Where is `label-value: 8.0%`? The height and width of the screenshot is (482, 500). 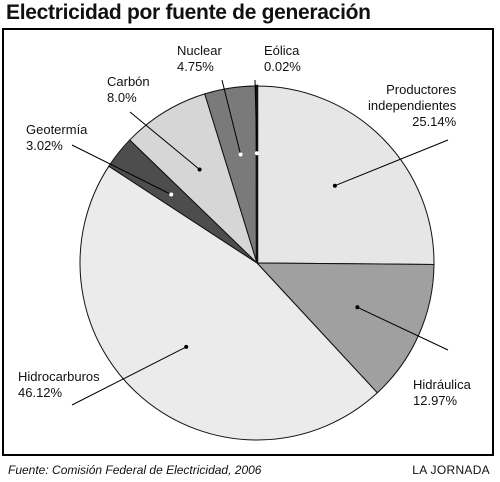
label-value: 8.0% is located at coordinates (122, 97).